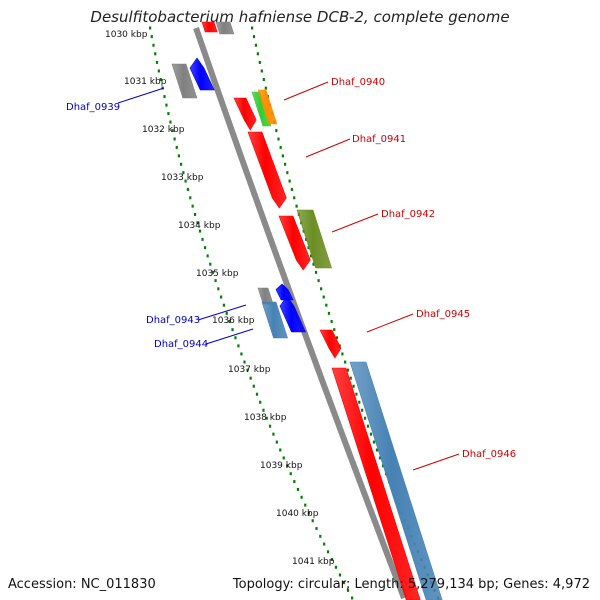  What do you see at coordinates (209, 27) in the screenshot?
I see `gene-top-red` at bounding box center [209, 27].